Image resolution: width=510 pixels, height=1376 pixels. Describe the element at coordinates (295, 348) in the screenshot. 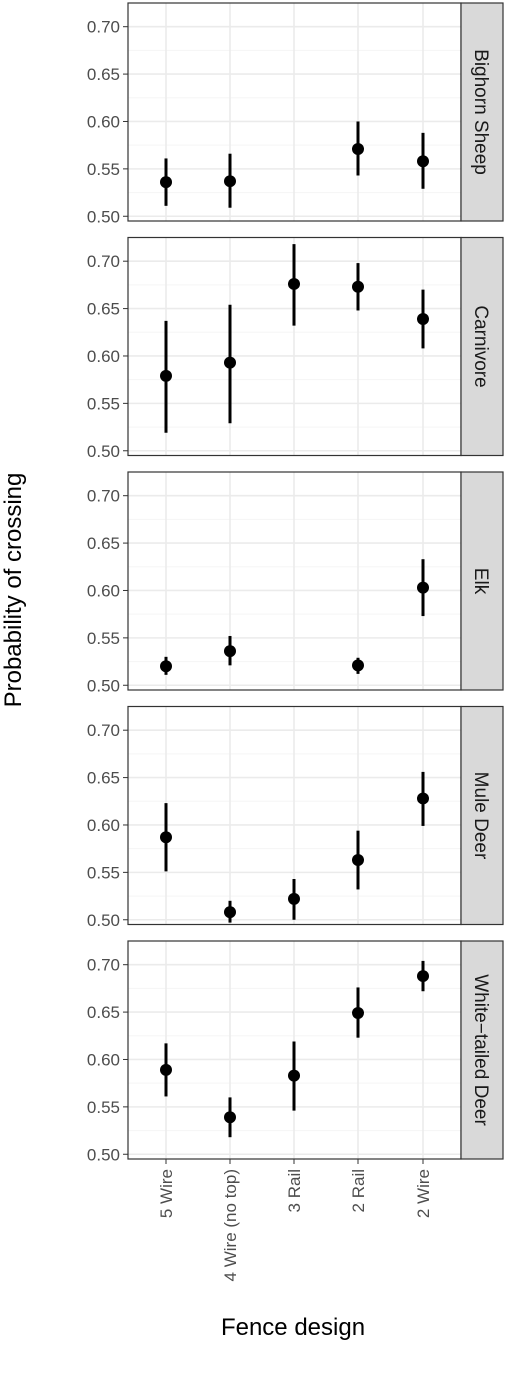

I see `panel-carnivore: 0.50 0.55 0.60 0.65 0.70 Carnivore` at that location.